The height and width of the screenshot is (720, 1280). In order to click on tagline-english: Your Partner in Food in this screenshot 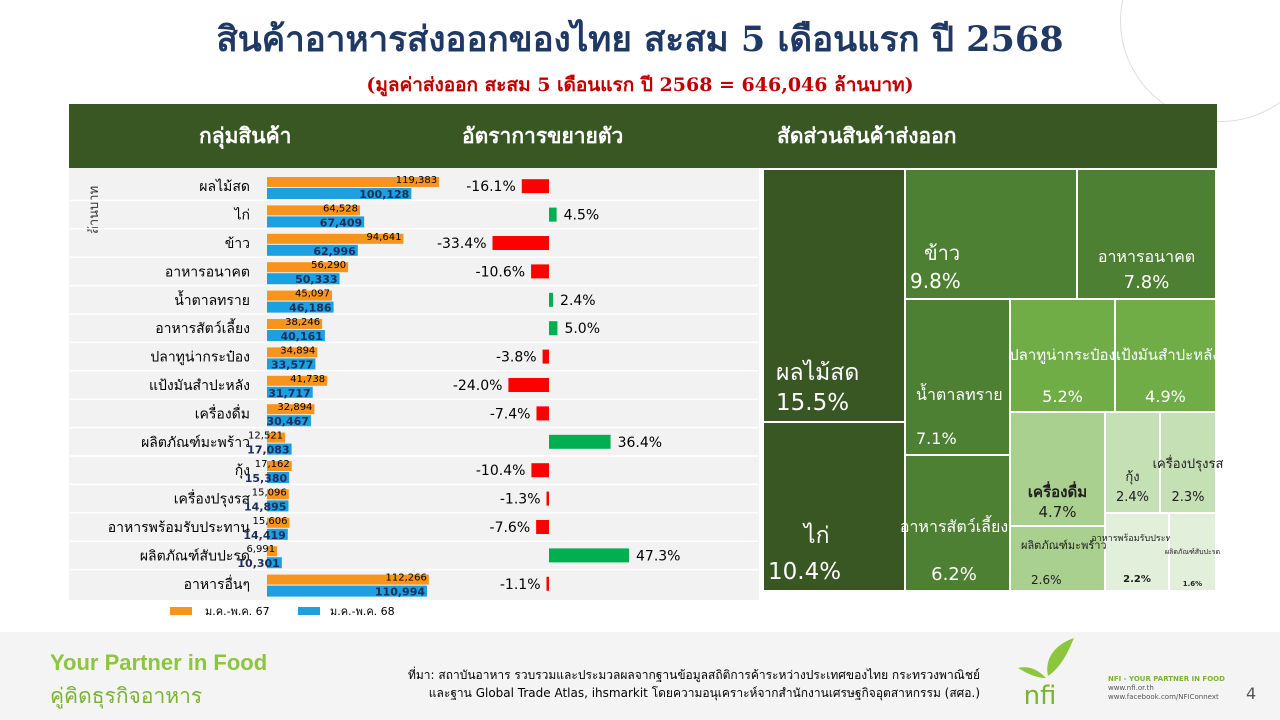, I will do `click(159, 662)`.